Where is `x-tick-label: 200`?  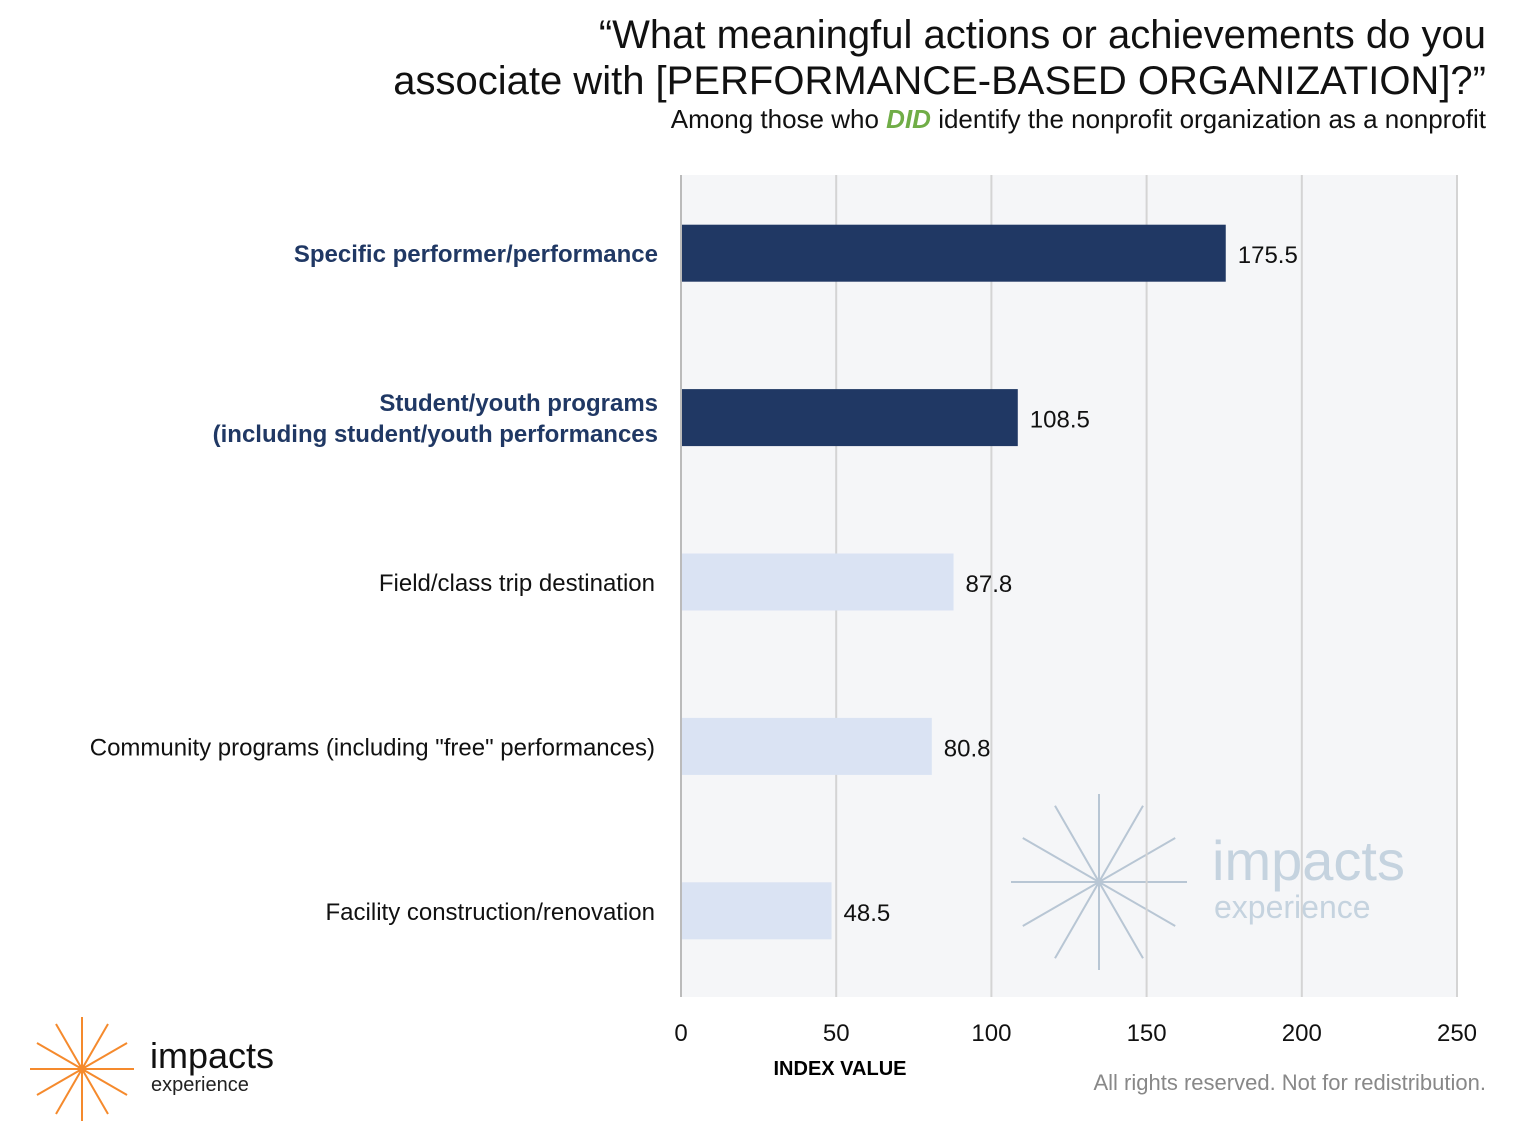
x-tick-label: 200 is located at coordinates (1302, 1033).